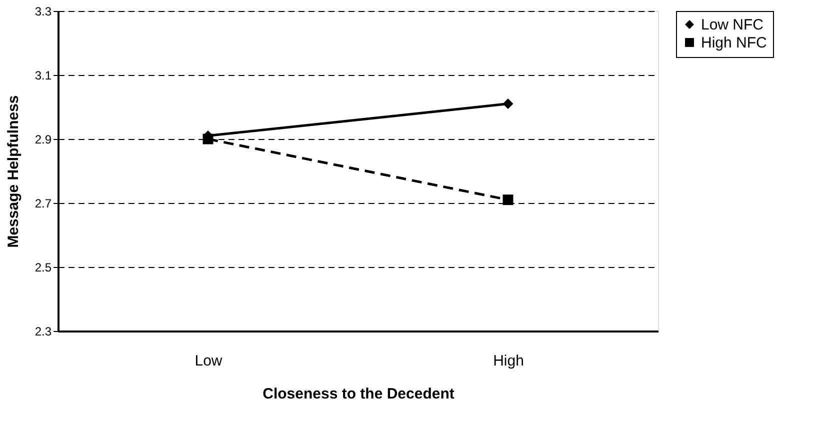  I want to click on x-tick-label: Low, so click(208, 361).